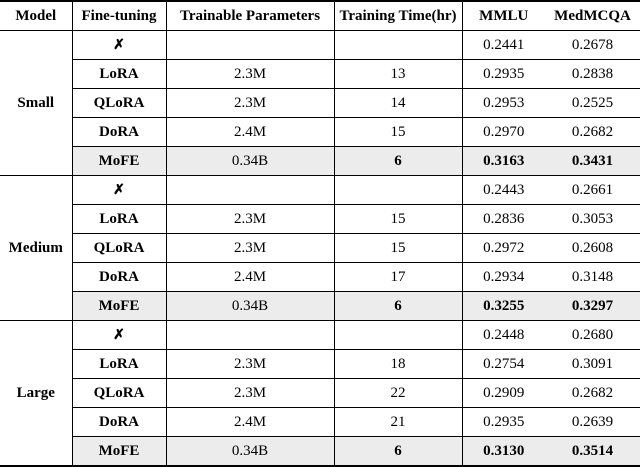  I want to click on medmcqa-cell: 0.2678, so click(592, 45).